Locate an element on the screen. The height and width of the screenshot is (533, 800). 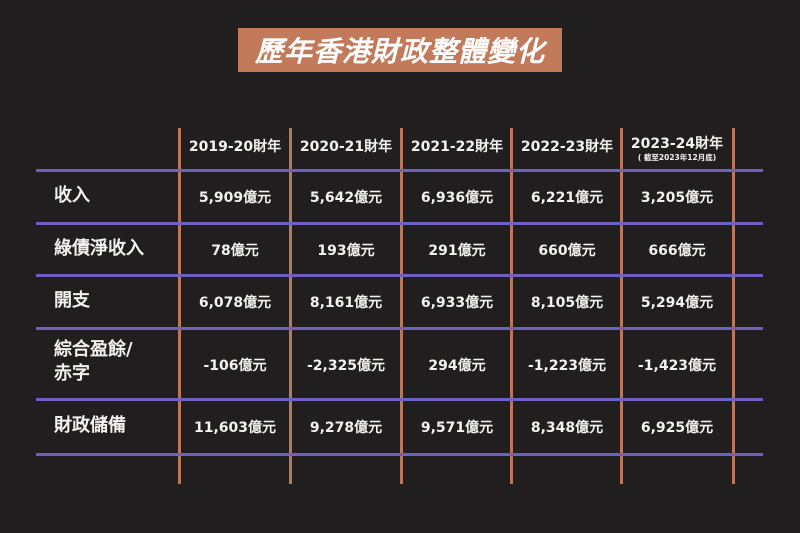
table-cell: 5,294億元 is located at coordinates (677, 303).